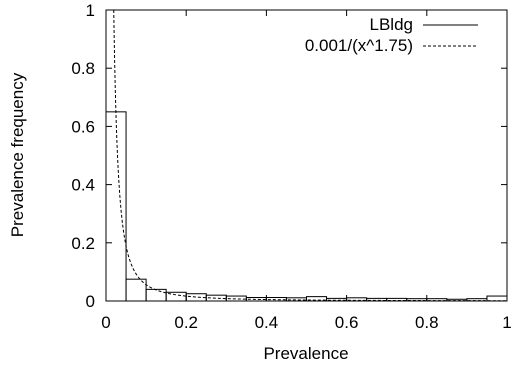 Image resolution: width=511 pixels, height=368 pixels. What do you see at coordinates (90, 10) in the screenshot?
I see `y-tick-label: 1` at bounding box center [90, 10].